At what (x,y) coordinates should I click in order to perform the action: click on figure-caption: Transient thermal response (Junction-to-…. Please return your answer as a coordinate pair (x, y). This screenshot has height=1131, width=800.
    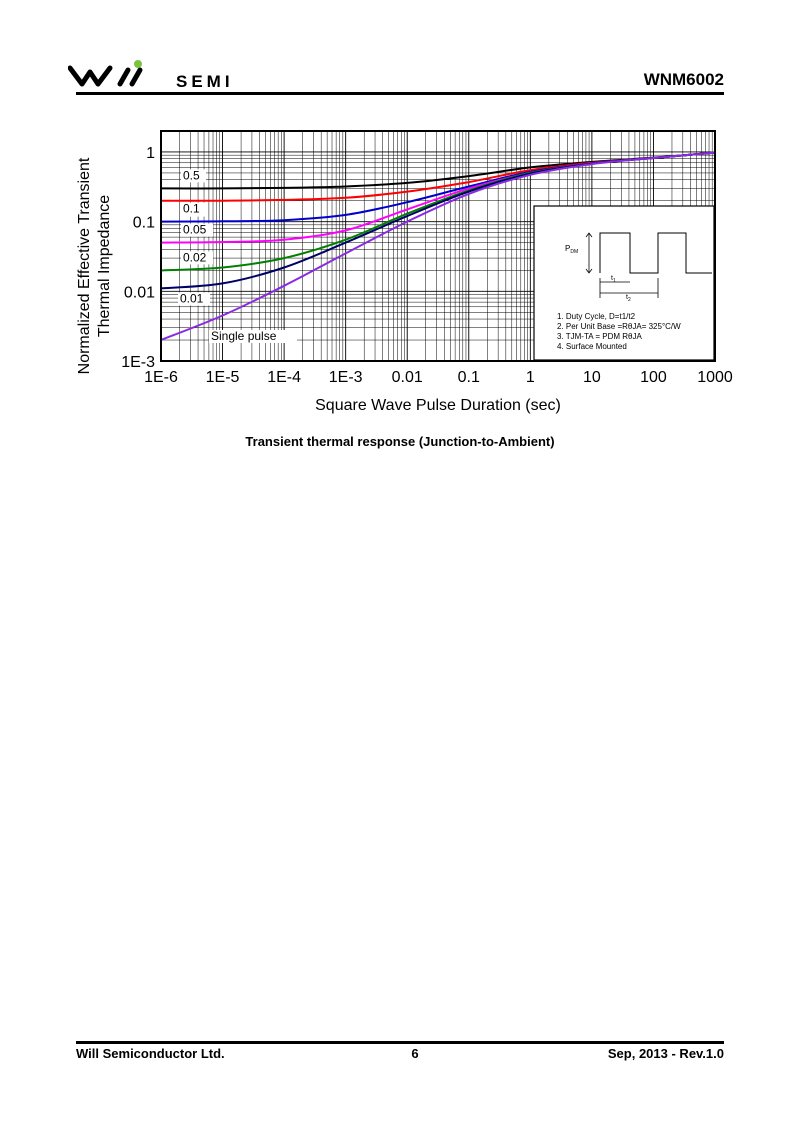
    Looking at the image, I should click on (400, 441).